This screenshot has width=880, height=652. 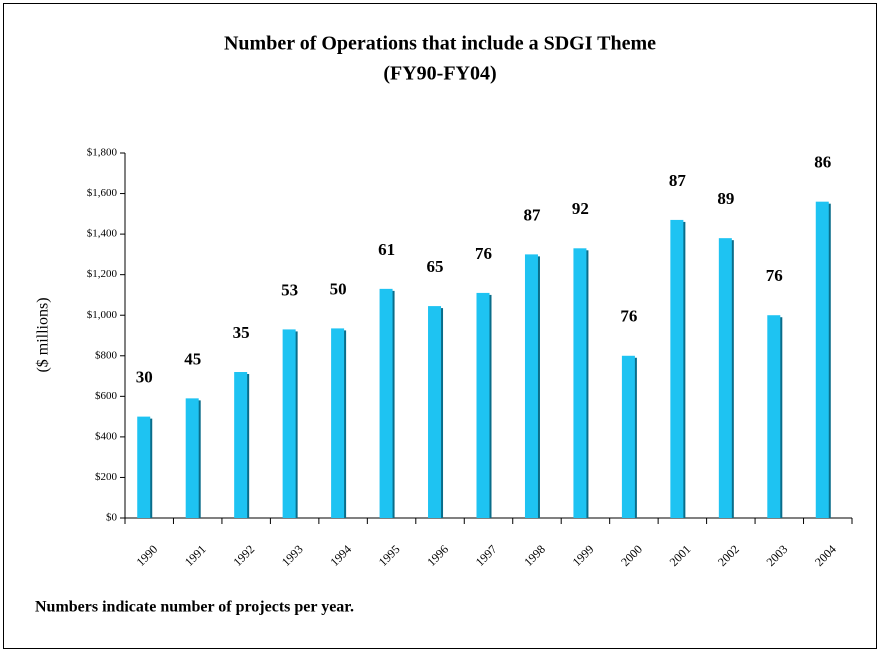 What do you see at coordinates (386, 249) in the screenshot?
I see `project-count-label: 61` at bounding box center [386, 249].